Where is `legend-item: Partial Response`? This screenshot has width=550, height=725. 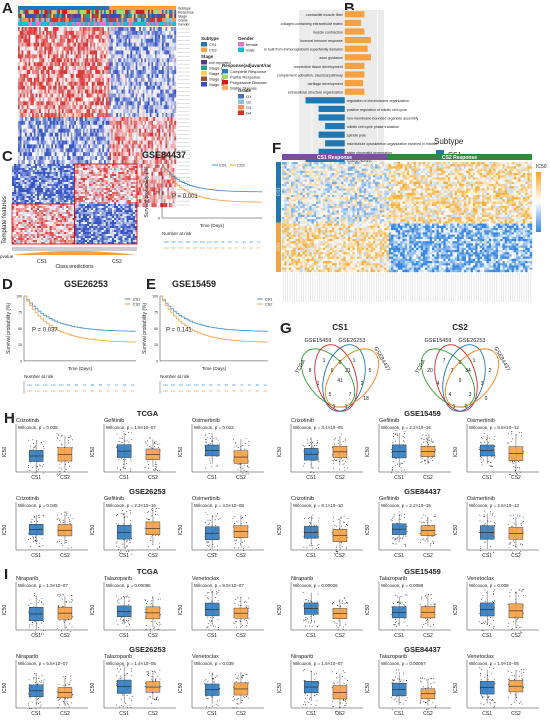
legend-item: Partial Response is located at coordinates (245, 77).